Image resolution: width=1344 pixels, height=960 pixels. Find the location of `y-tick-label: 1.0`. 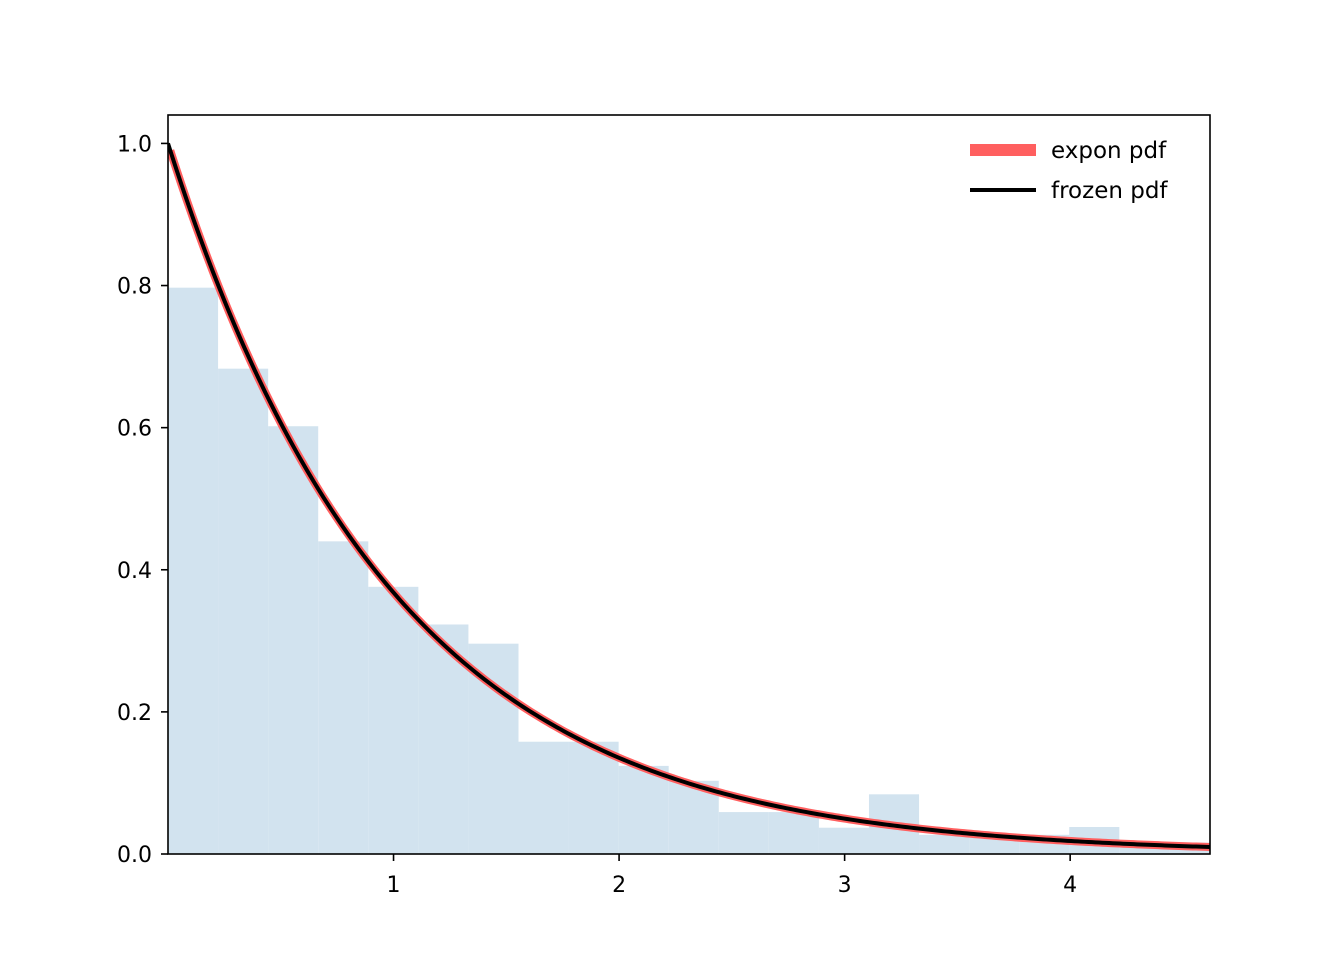

y-tick-label: 1.0 is located at coordinates (134, 144).